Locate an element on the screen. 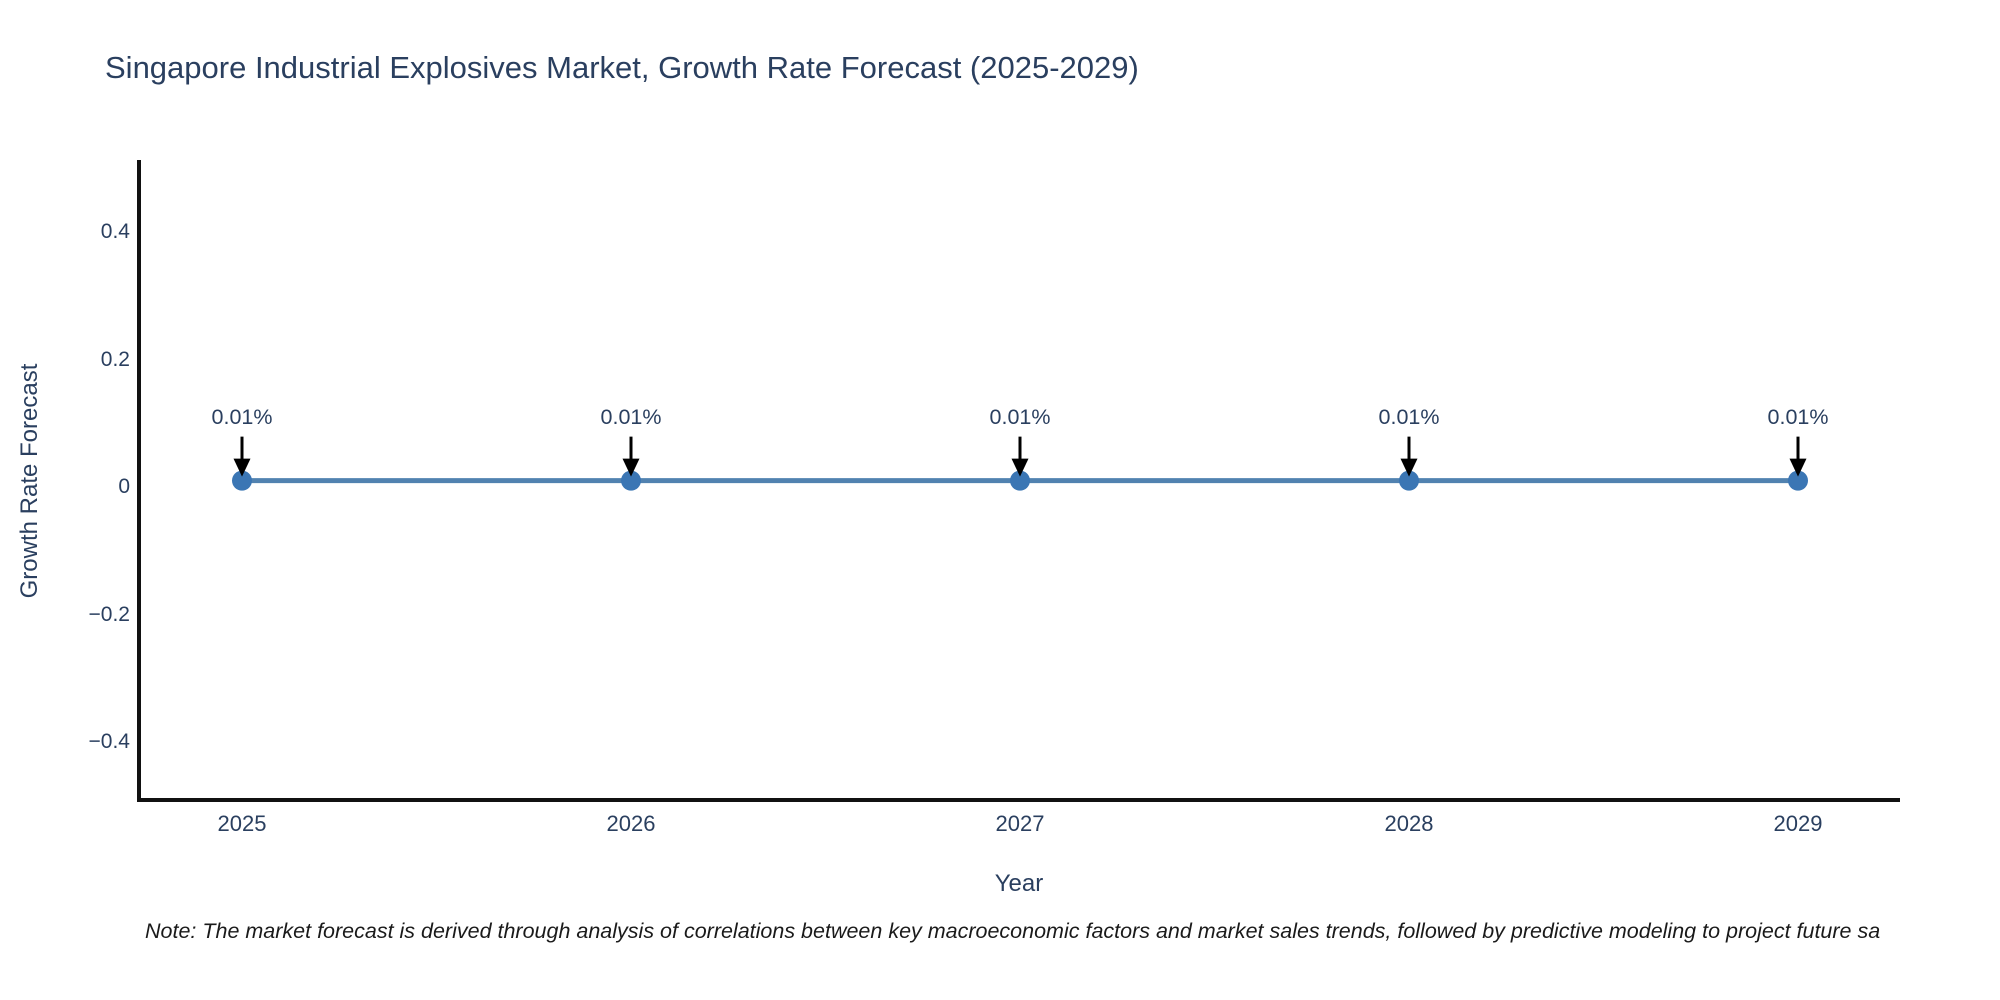 Image resolution: width=2000 pixels, height=1000 pixels. x-tick-label: 2028 is located at coordinates (1409, 823).